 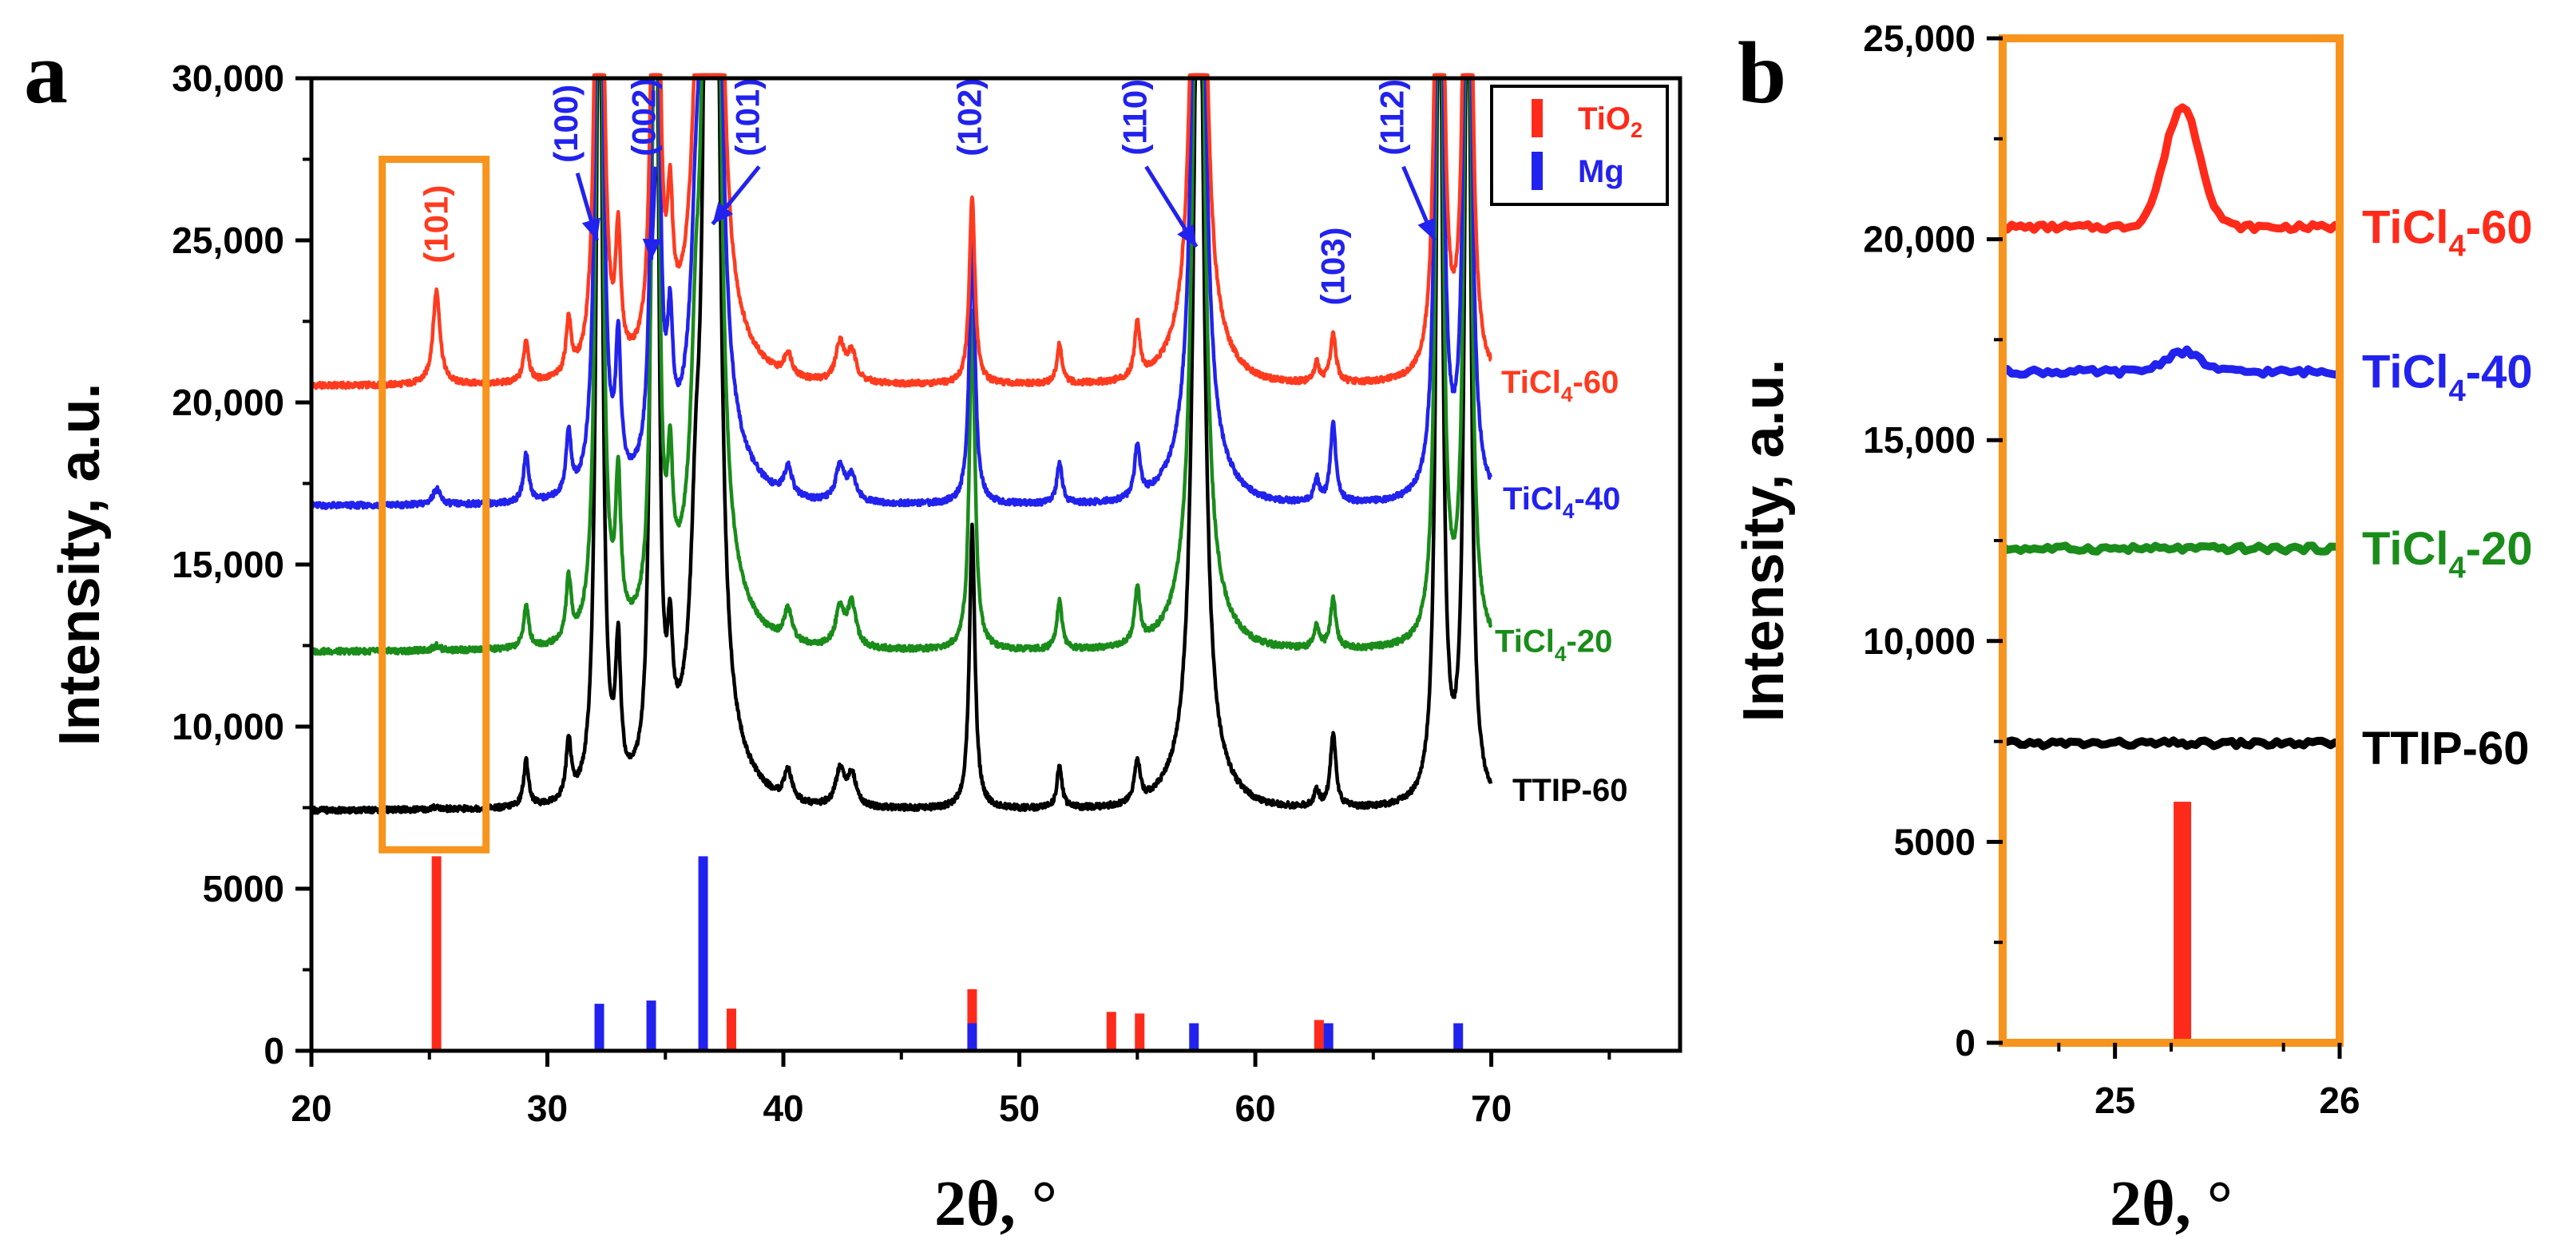 What do you see at coordinates (2114, 1100) in the screenshot?
I see `x-tick-label: 25` at bounding box center [2114, 1100].